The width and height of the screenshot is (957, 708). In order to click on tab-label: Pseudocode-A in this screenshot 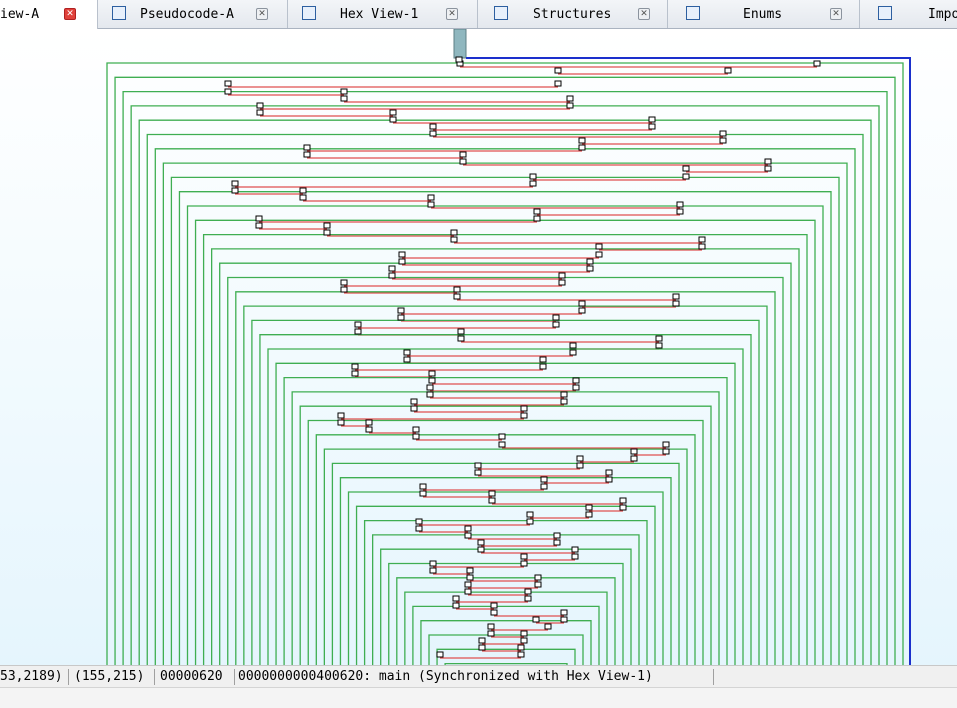, I will do `click(187, 14)`.